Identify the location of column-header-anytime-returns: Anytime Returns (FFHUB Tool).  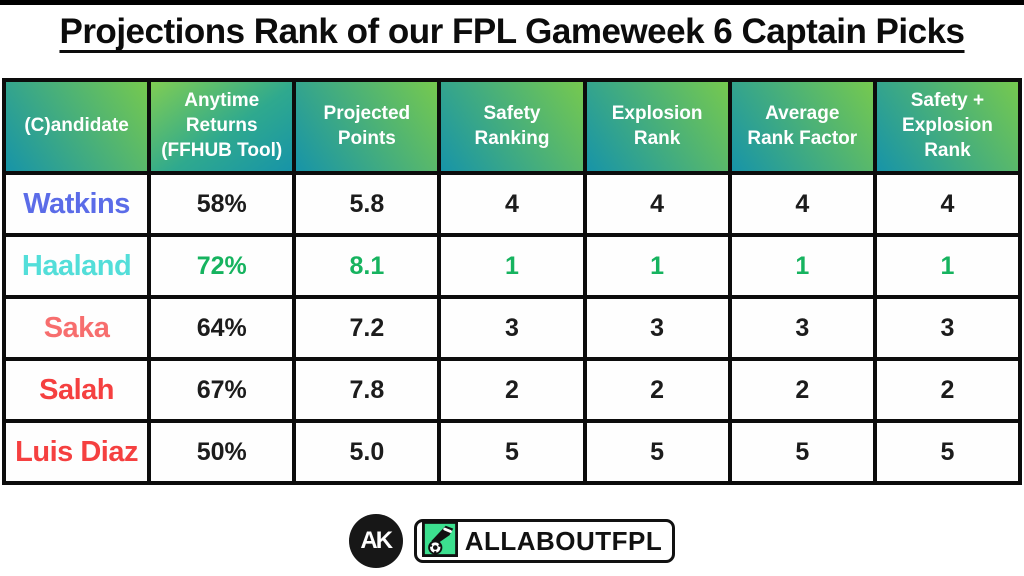
(222, 126).